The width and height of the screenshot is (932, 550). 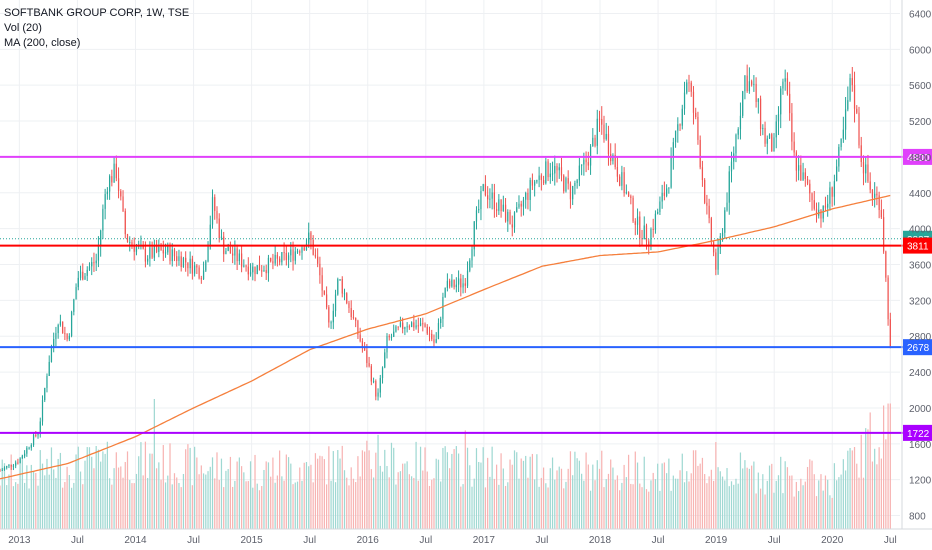 What do you see at coordinates (23, 28) in the screenshot?
I see `volume-indicator-label: Vol (20)` at bounding box center [23, 28].